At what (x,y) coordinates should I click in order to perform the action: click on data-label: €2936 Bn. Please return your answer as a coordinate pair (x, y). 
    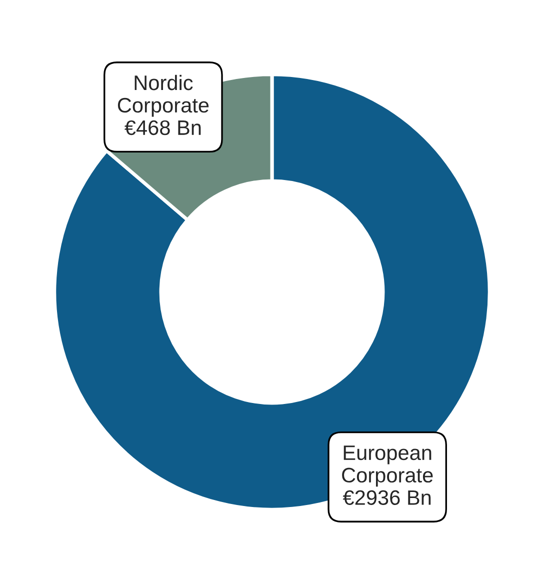
    Looking at the image, I should click on (386, 497).